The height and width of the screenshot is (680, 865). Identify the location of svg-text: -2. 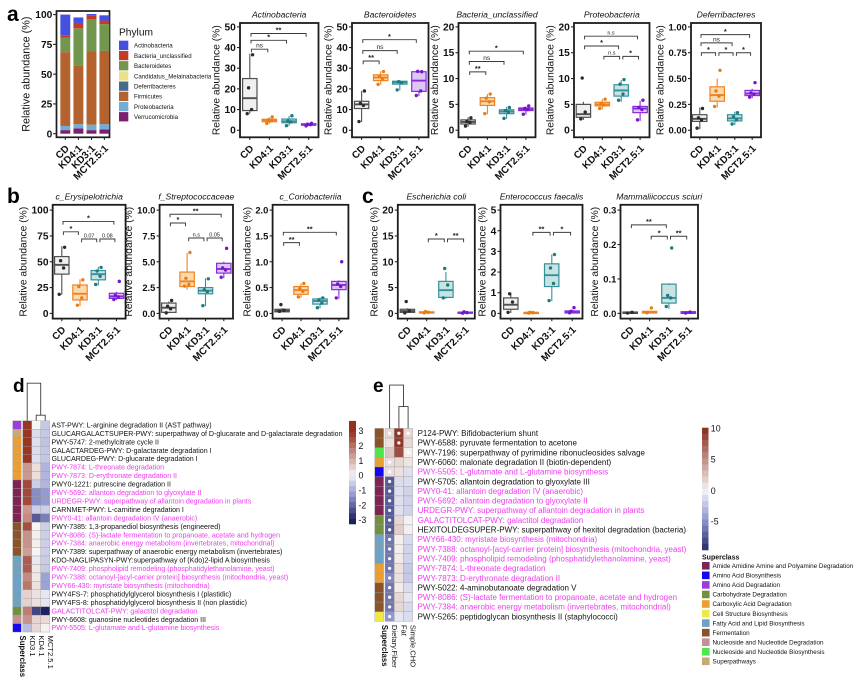
(363, 505).